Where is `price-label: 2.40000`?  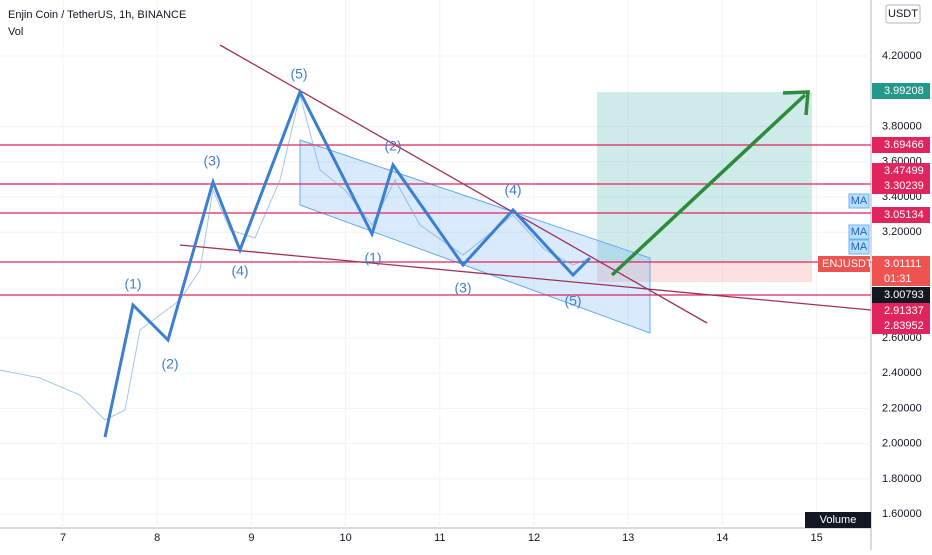
price-label: 2.40000 is located at coordinates (902, 373).